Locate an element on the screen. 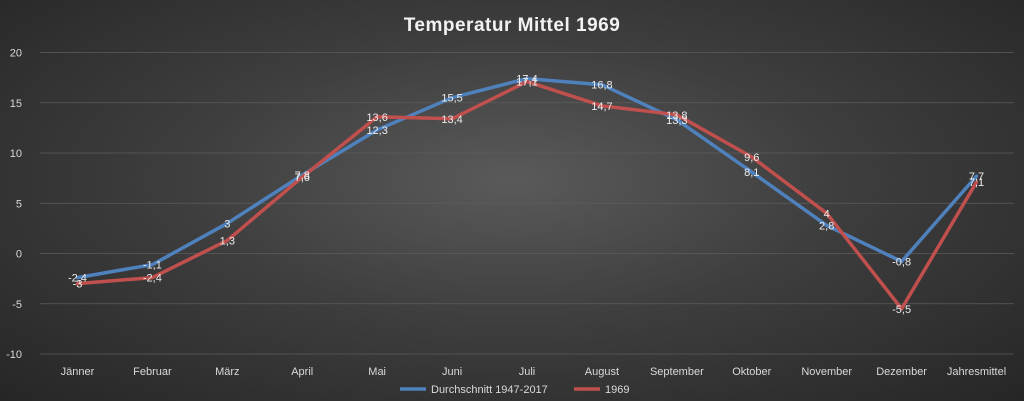 The height and width of the screenshot is (401, 1024). x-tick-label: Juni is located at coordinates (452, 372).